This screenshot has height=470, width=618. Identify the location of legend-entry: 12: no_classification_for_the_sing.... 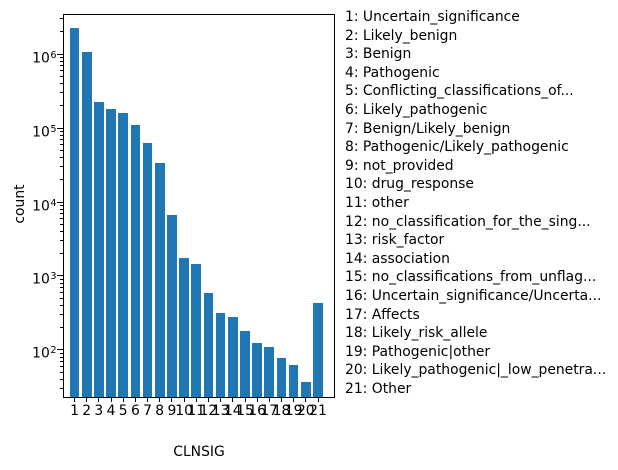
(468, 221).